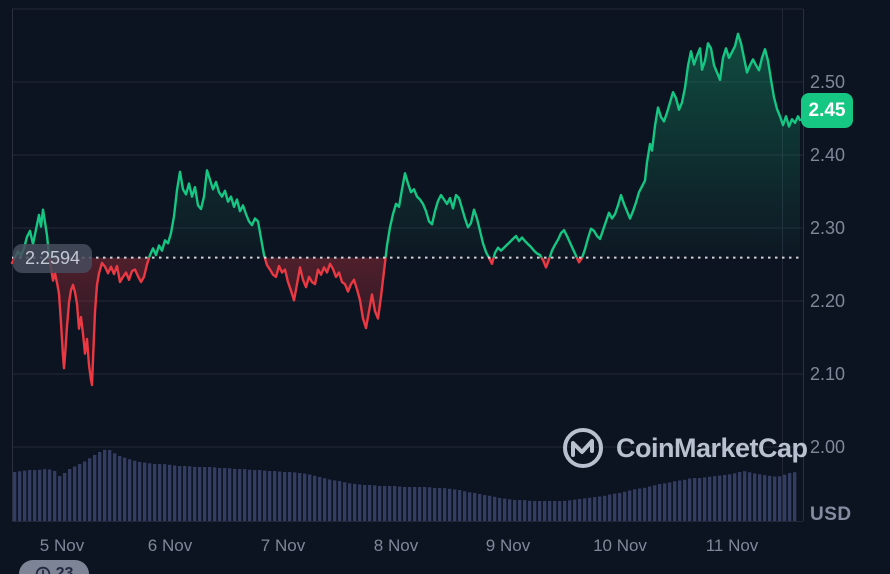 The width and height of the screenshot is (890, 574). I want to click on baseline-price-value: 2.2594, so click(53, 258).